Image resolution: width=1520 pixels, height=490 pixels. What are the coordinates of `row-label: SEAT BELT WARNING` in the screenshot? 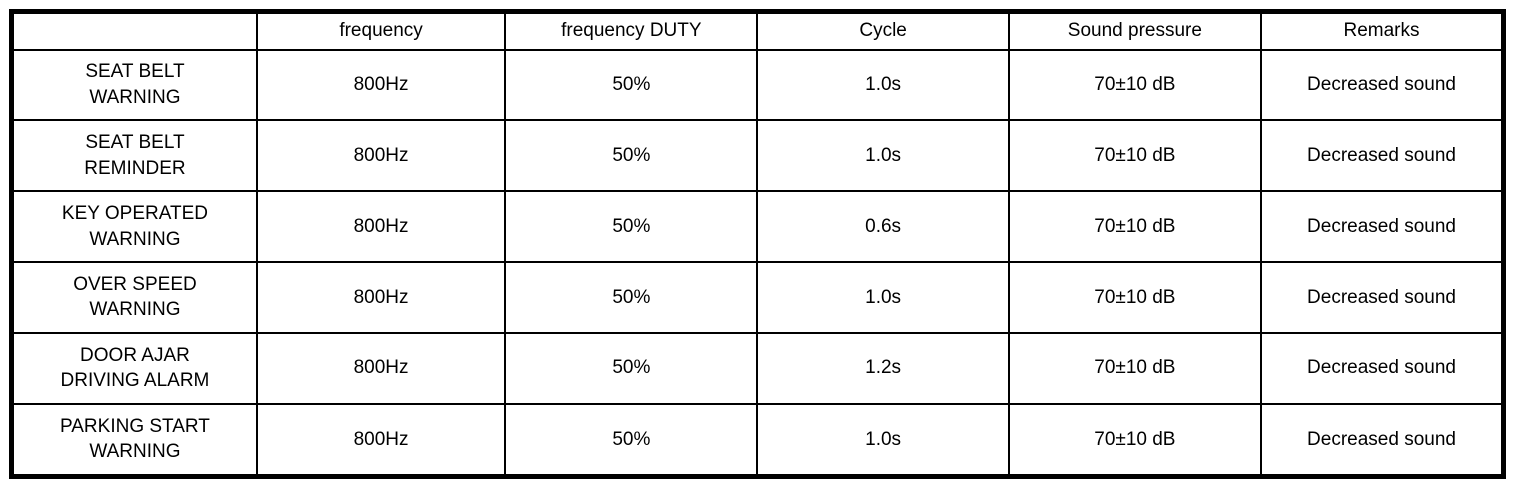 It's located at (134, 85).